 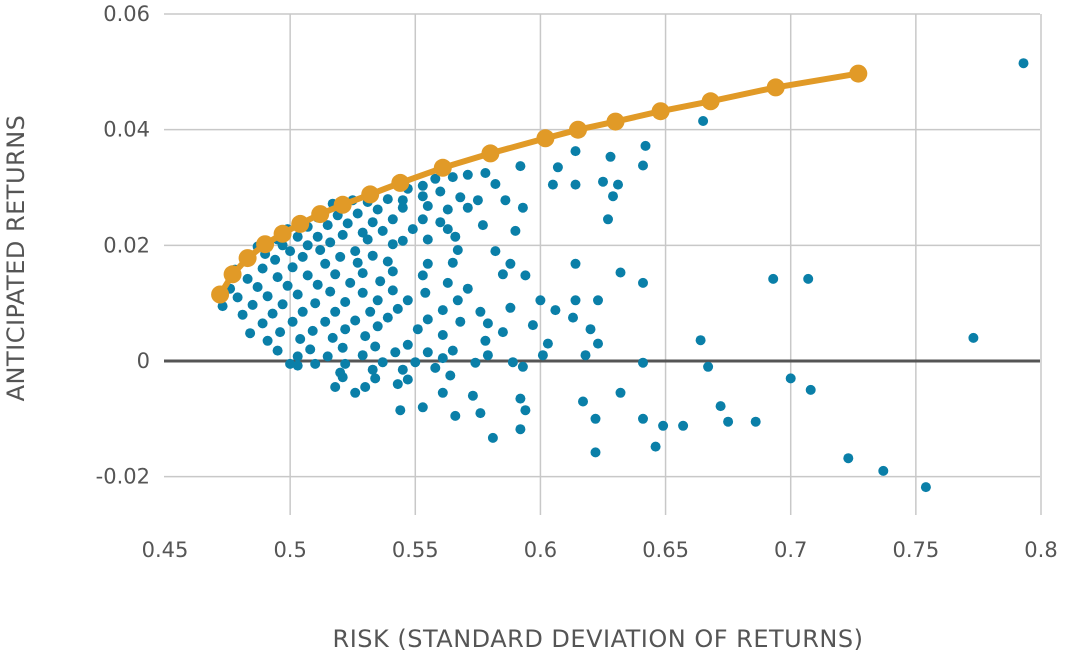 What do you see at coordinates (123, 477) in the screenshot?
I see `y-tick-label: -0.02` at bounding box center [123, 477].